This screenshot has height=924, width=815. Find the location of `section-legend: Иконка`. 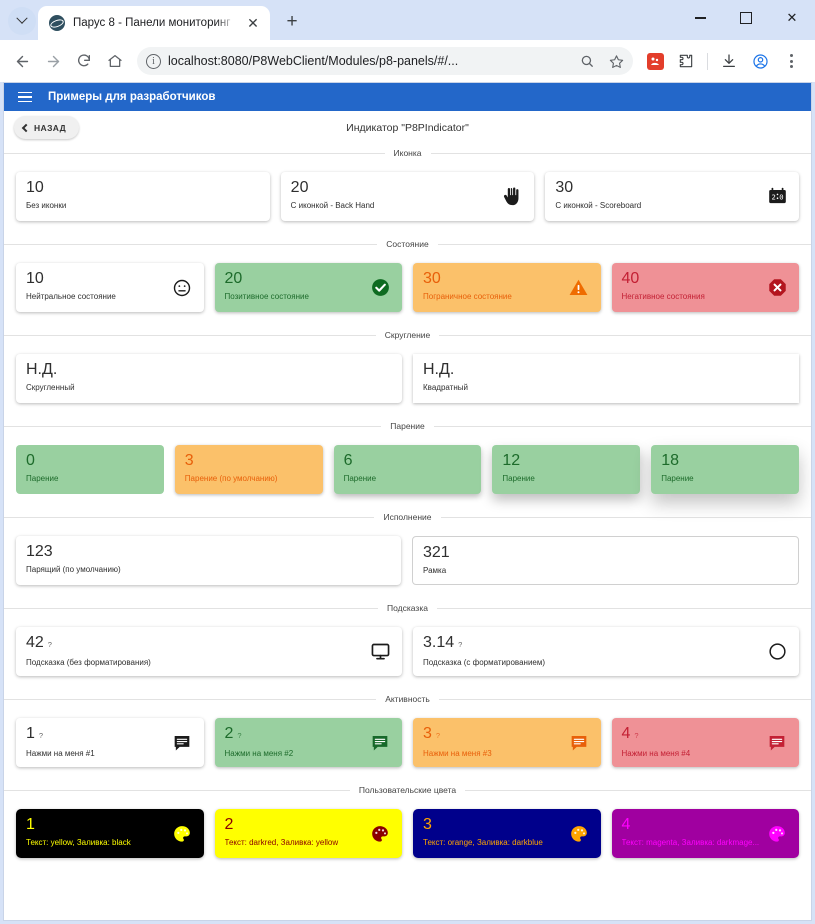

section-legend: Иконка is located at coordinates (407, 153).